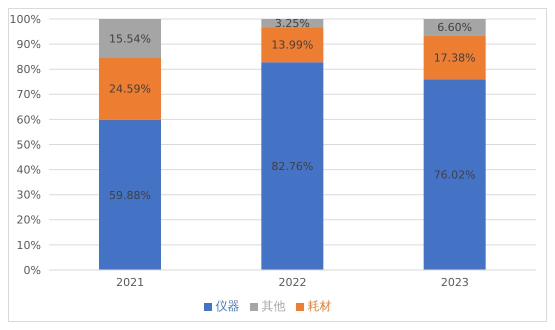 This screenshot has width=555, height=330. Describe the element at coordinates (28, 245) in the screenshot. I see `y-tick-label: 10%` at that location.